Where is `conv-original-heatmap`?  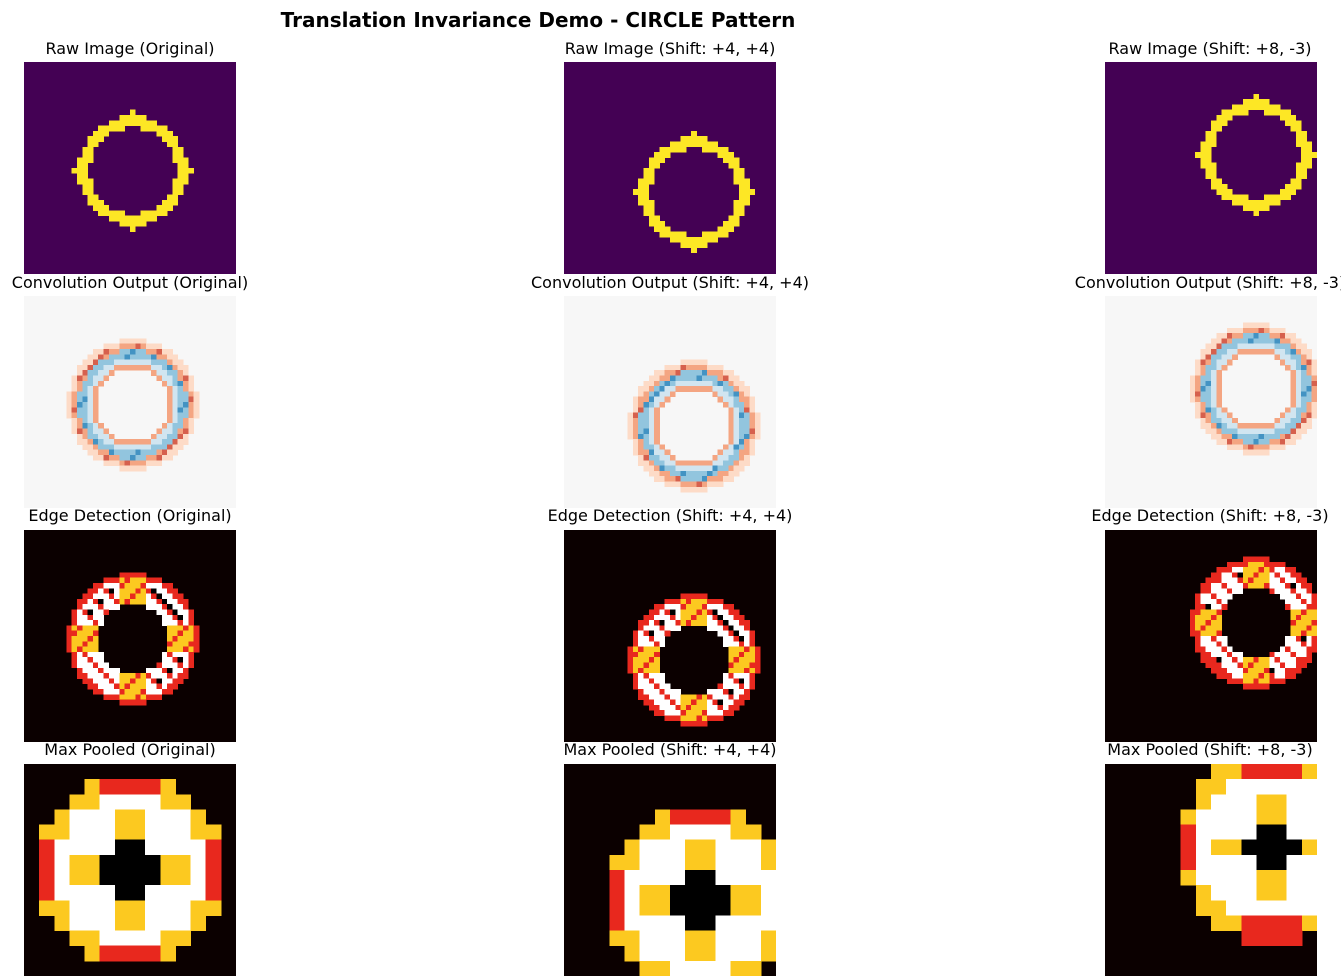
conv-original-heatmap is located at coordinates (130, 402).